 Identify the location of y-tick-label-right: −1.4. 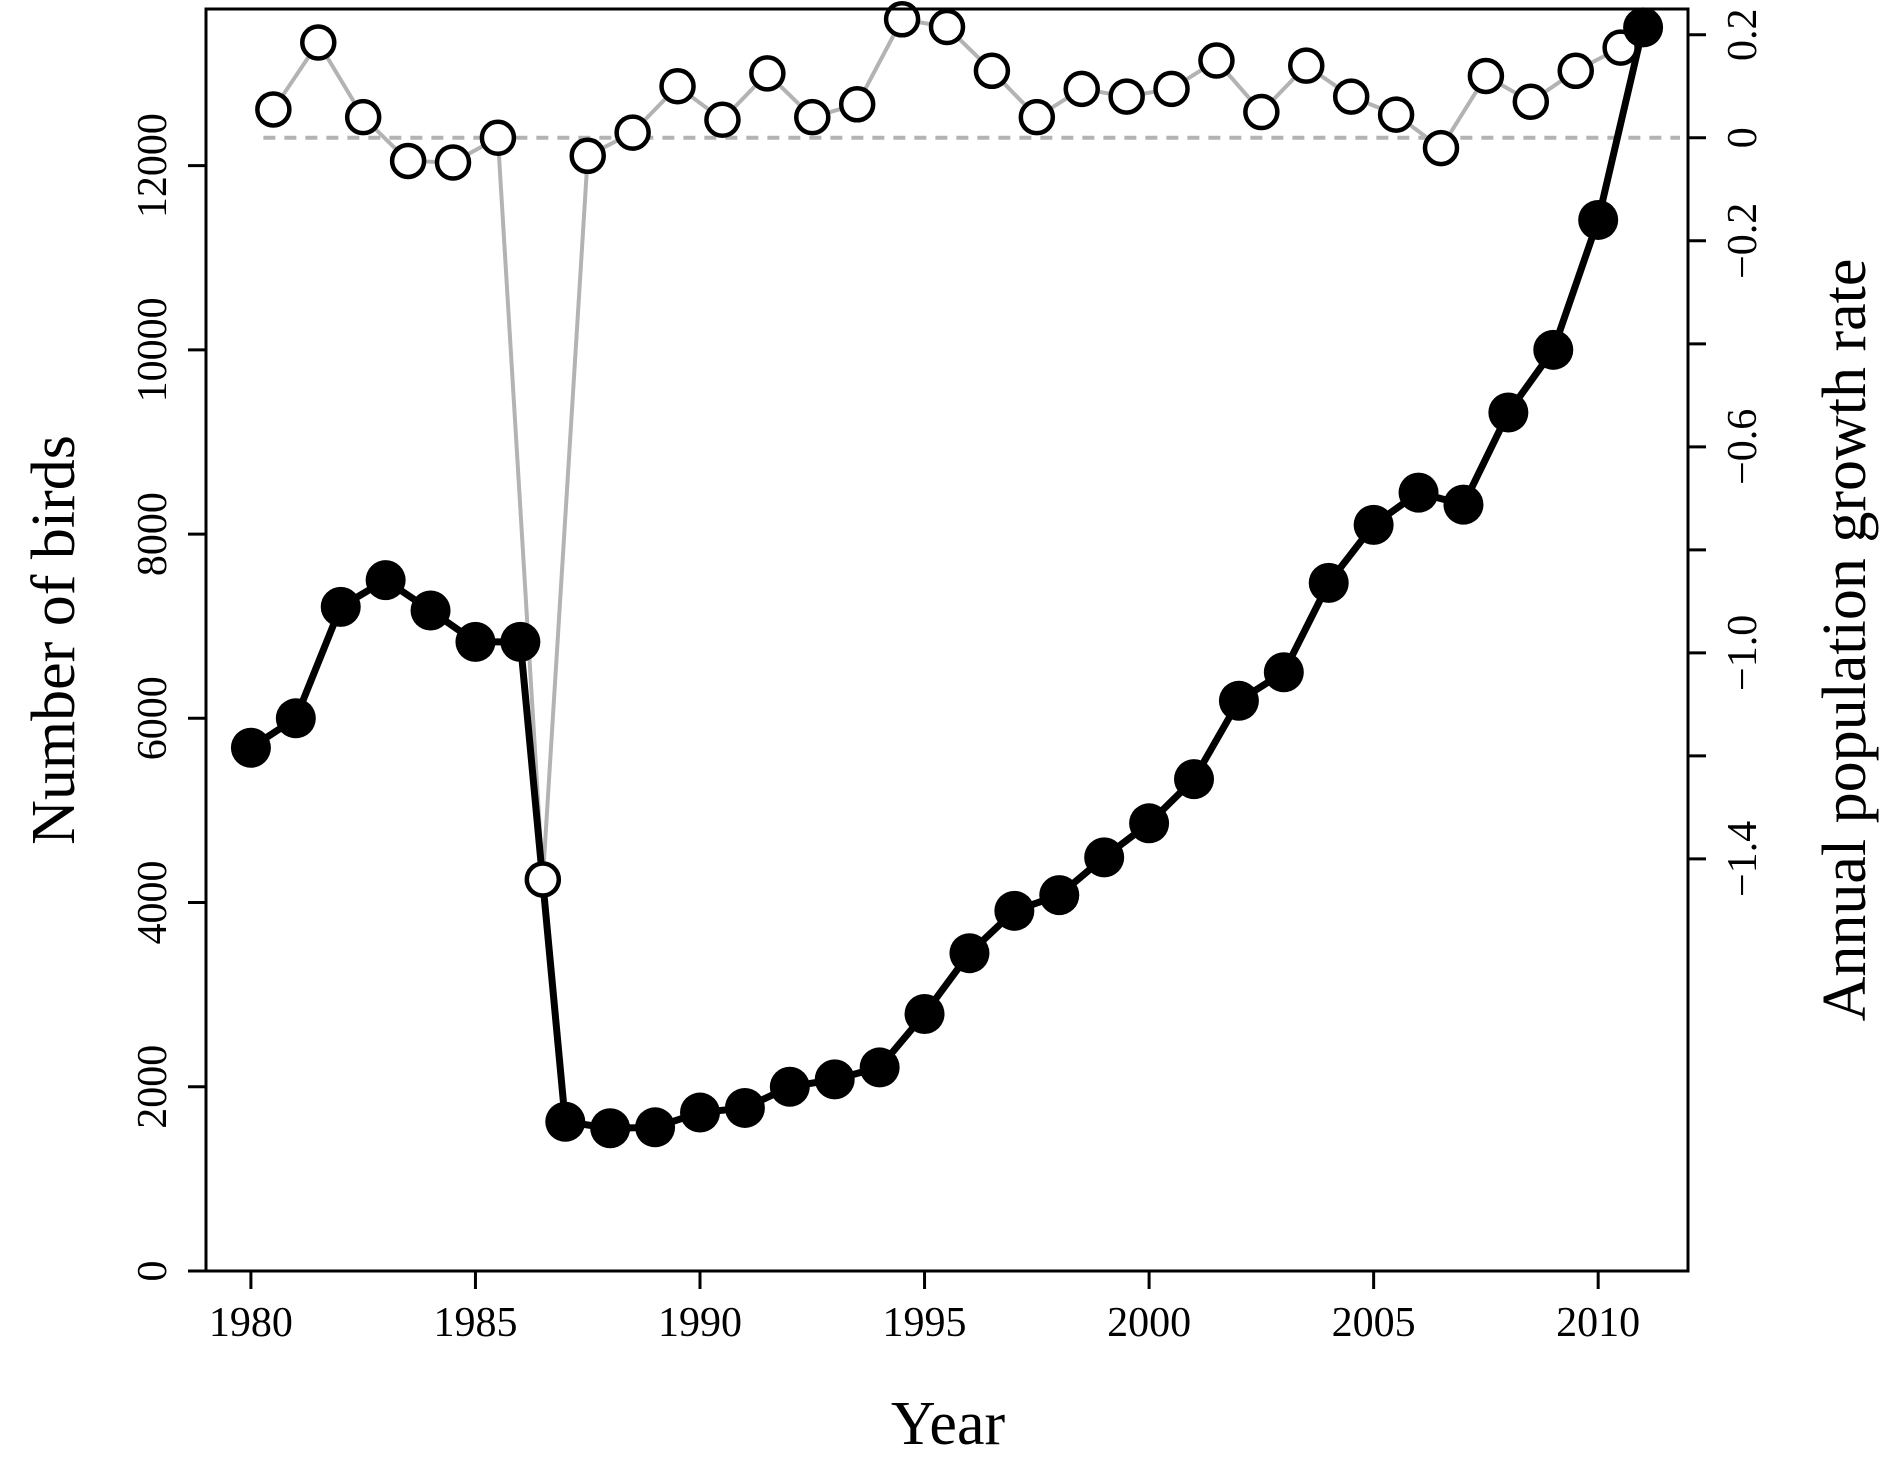
(1743, 859).